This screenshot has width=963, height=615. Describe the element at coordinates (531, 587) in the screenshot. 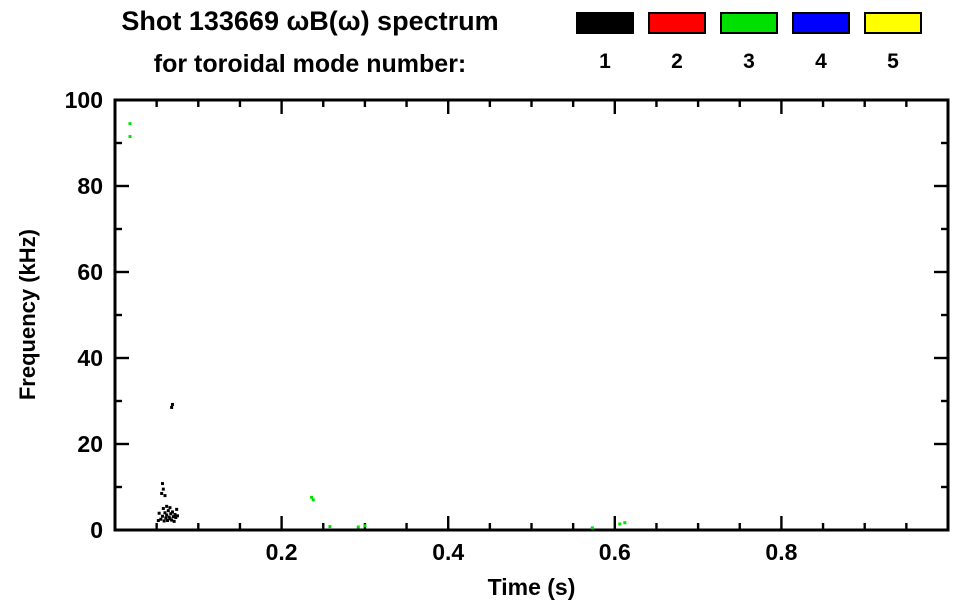

I see `x-axis-label: Time (s)` at that location.